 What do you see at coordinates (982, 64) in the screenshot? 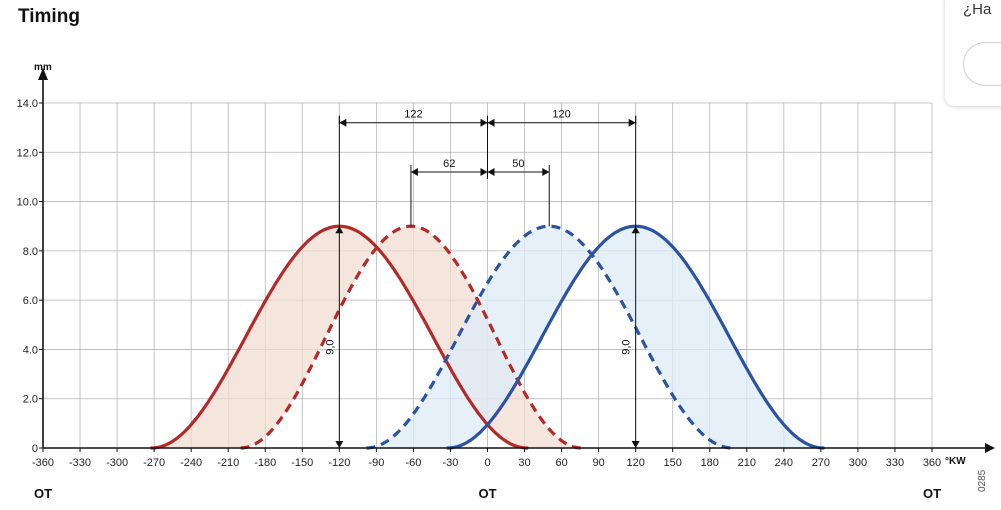
I see `side-panel-input` at bounding box center [982, 64].